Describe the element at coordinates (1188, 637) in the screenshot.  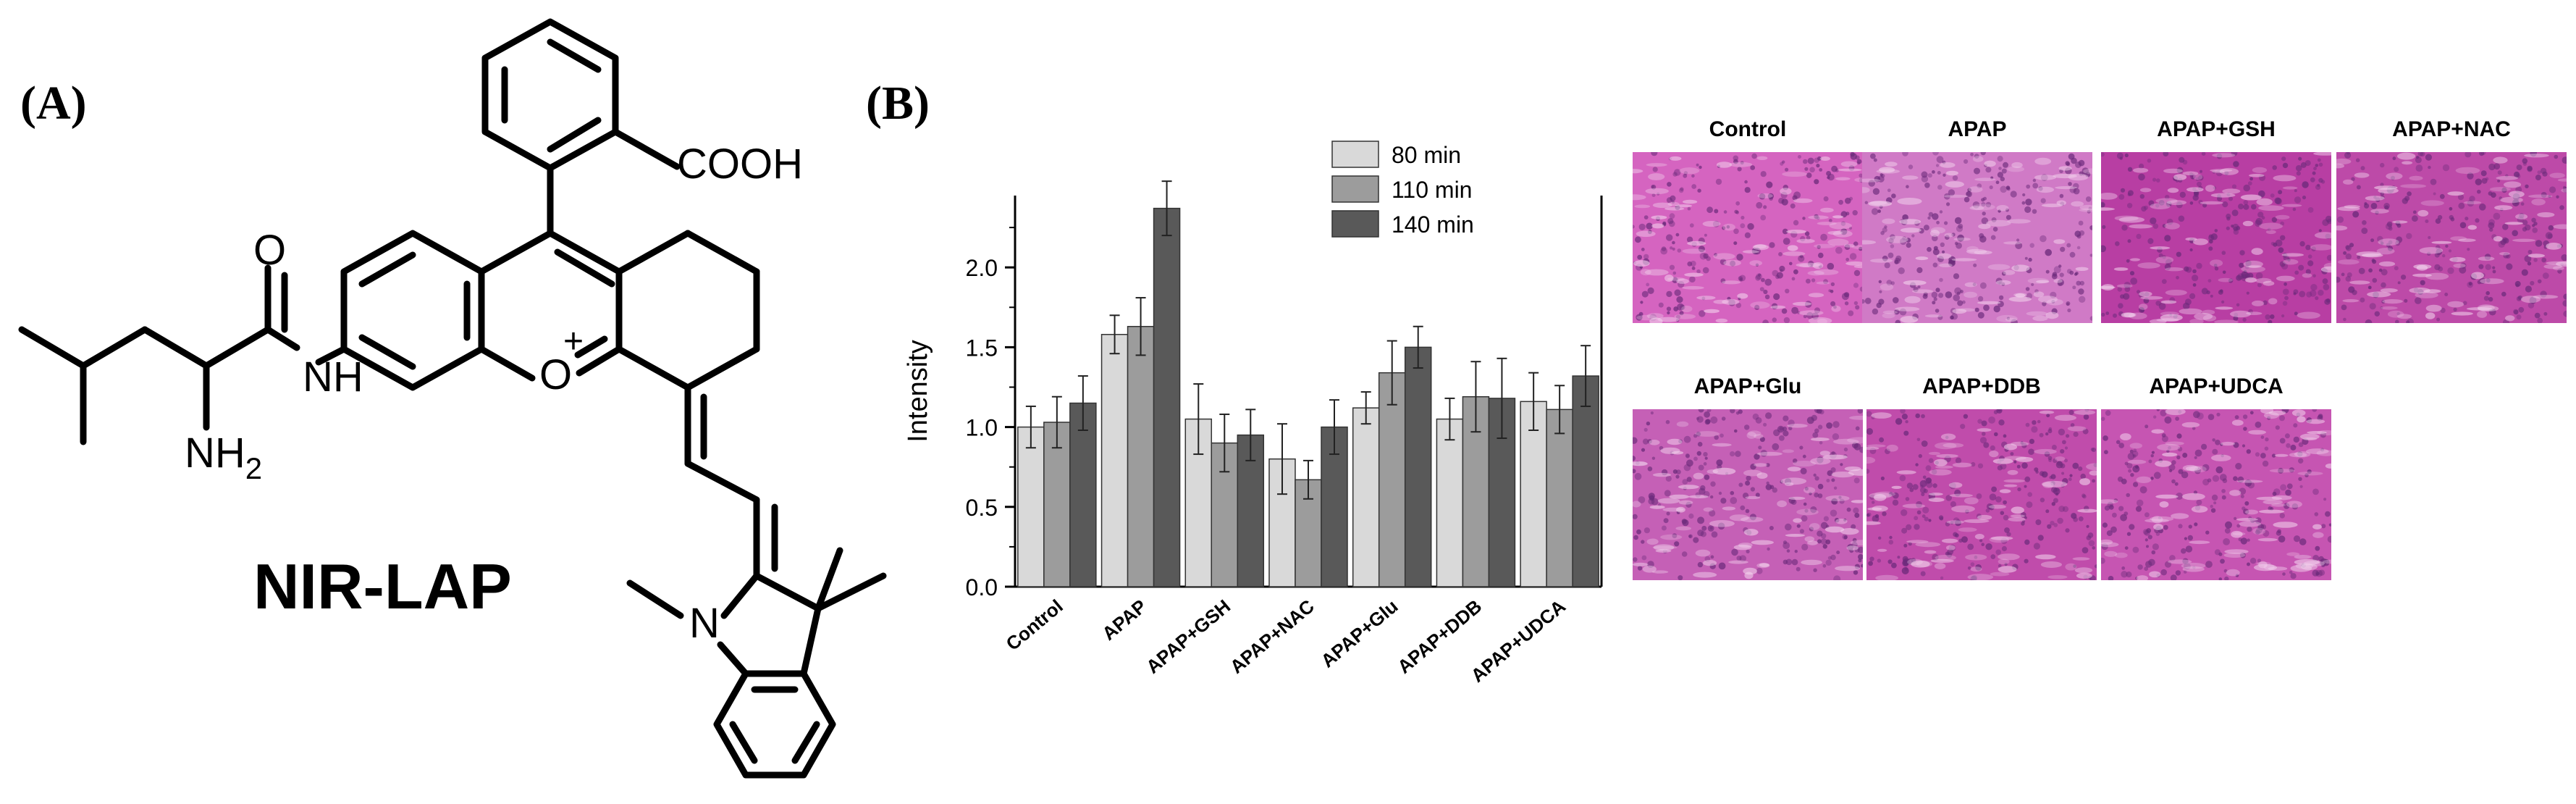
I see `x-tick-label: APAP+GSH` at that location.